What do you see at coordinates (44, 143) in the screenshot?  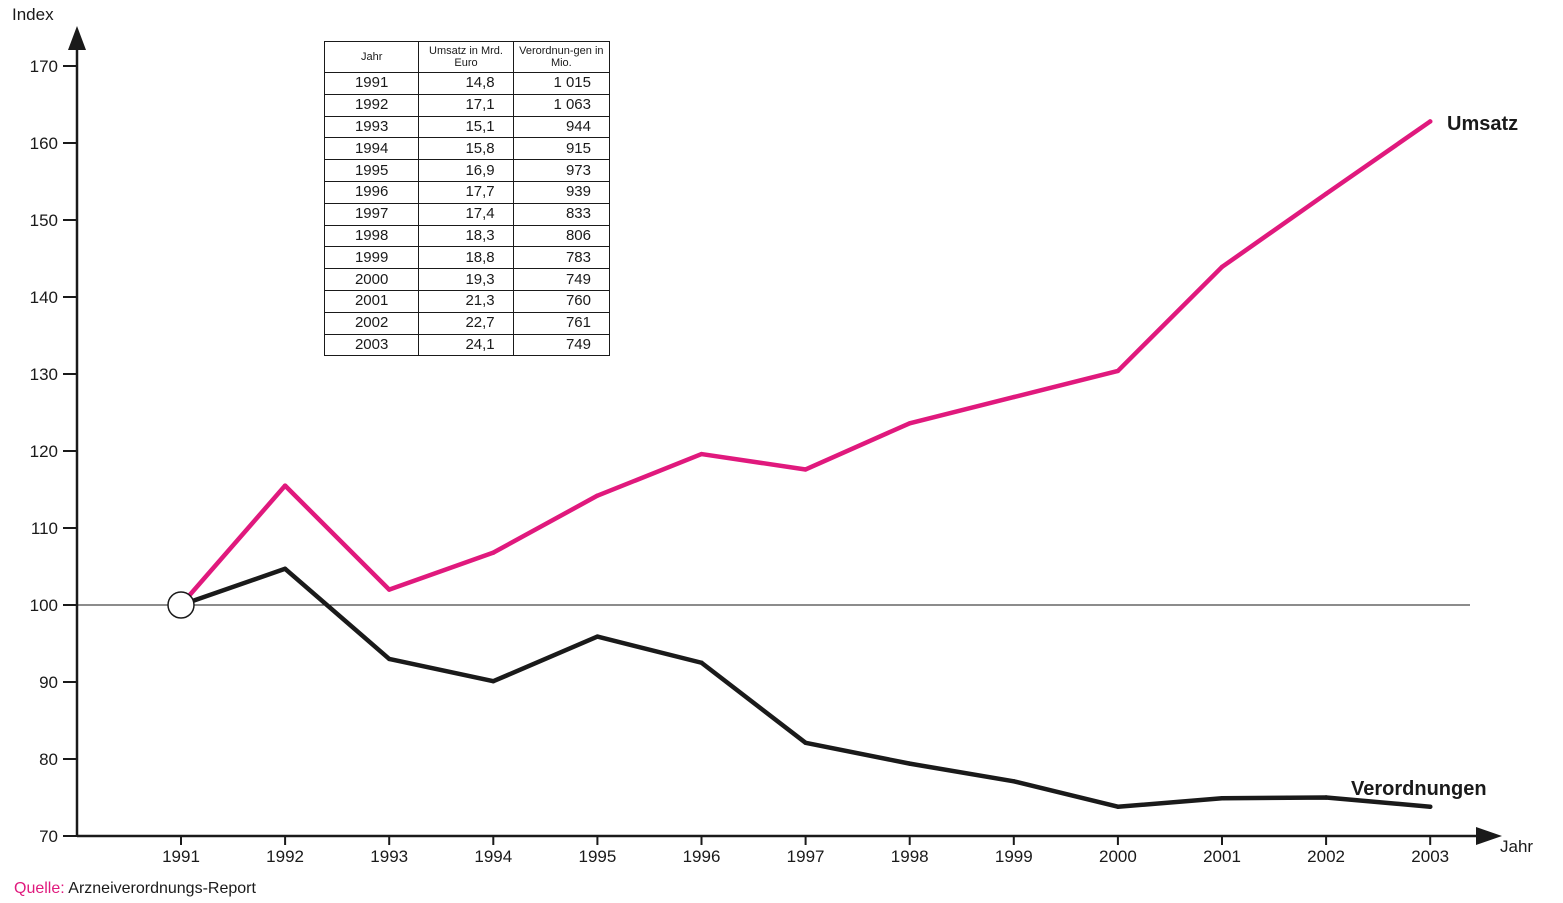 I see `y-tick-label: 160` at bounding box center [44, 143].